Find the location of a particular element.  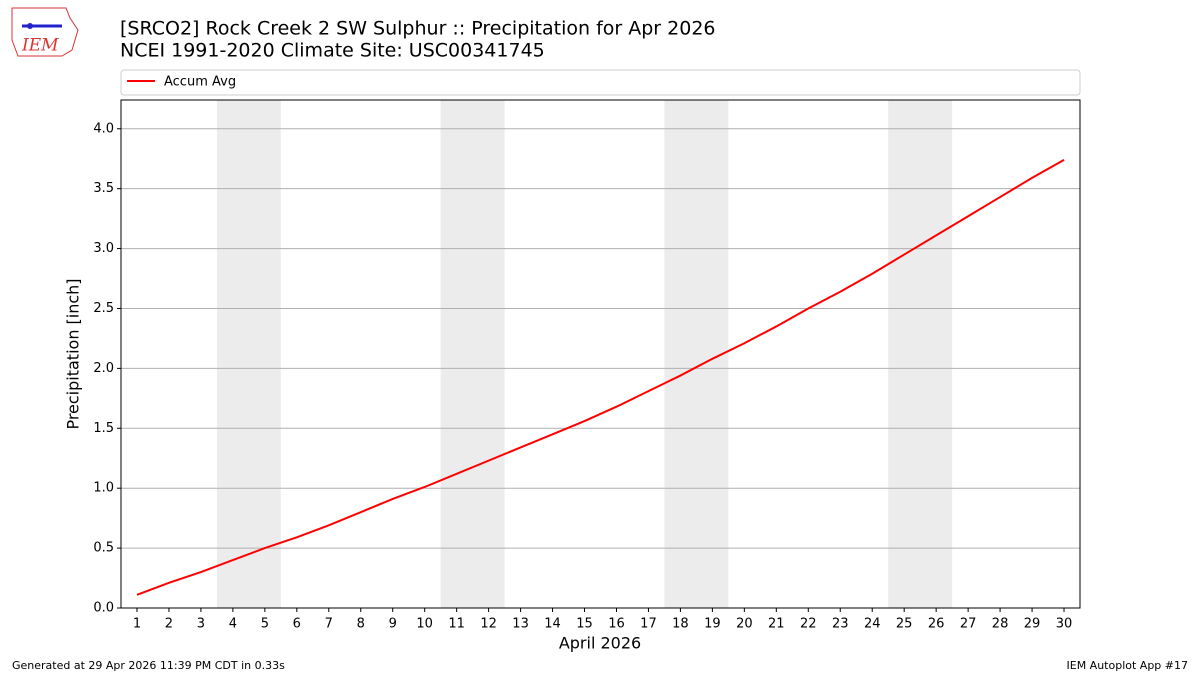

x-tick-label: 15 is located at coordinates (584, 624).